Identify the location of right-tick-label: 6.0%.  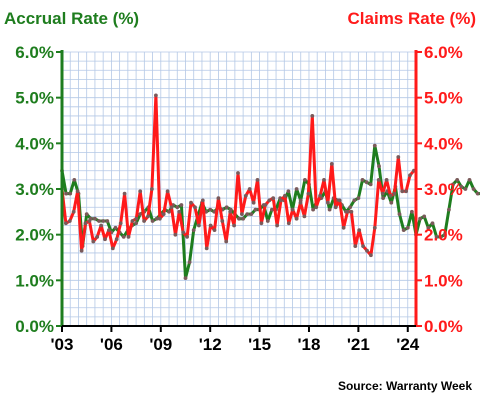
(443, 52).